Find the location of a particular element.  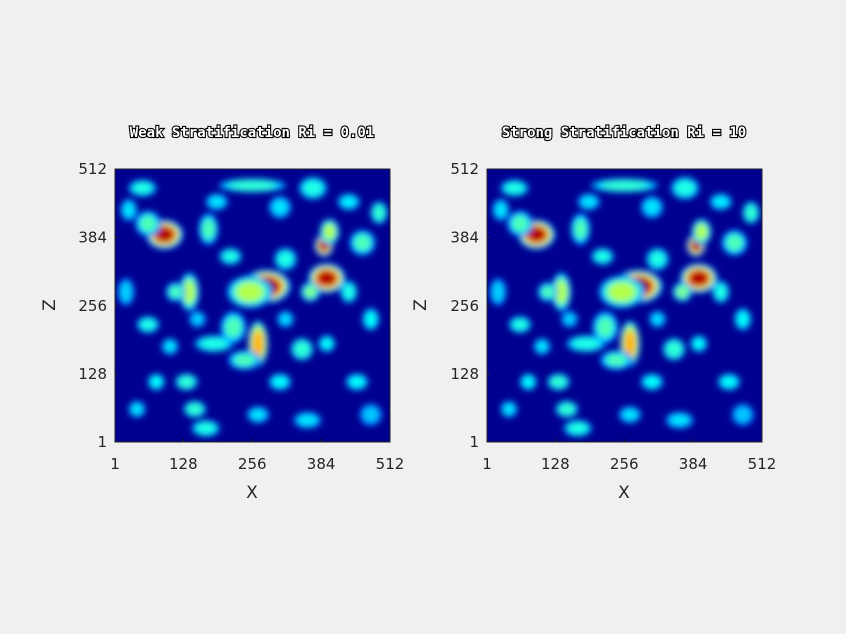

y-tick-label: 384 is located at coordinates (92, 237).